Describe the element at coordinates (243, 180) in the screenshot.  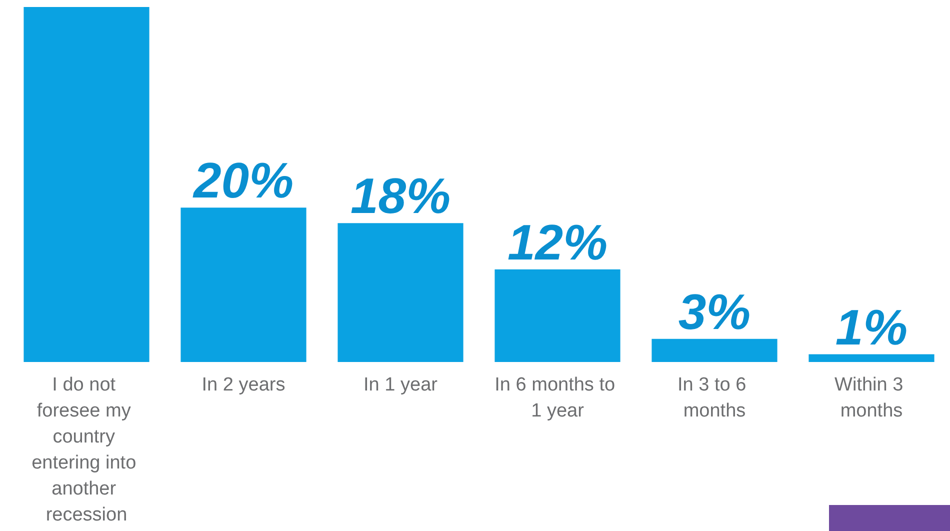
I see `data-label: 20%` at that location.